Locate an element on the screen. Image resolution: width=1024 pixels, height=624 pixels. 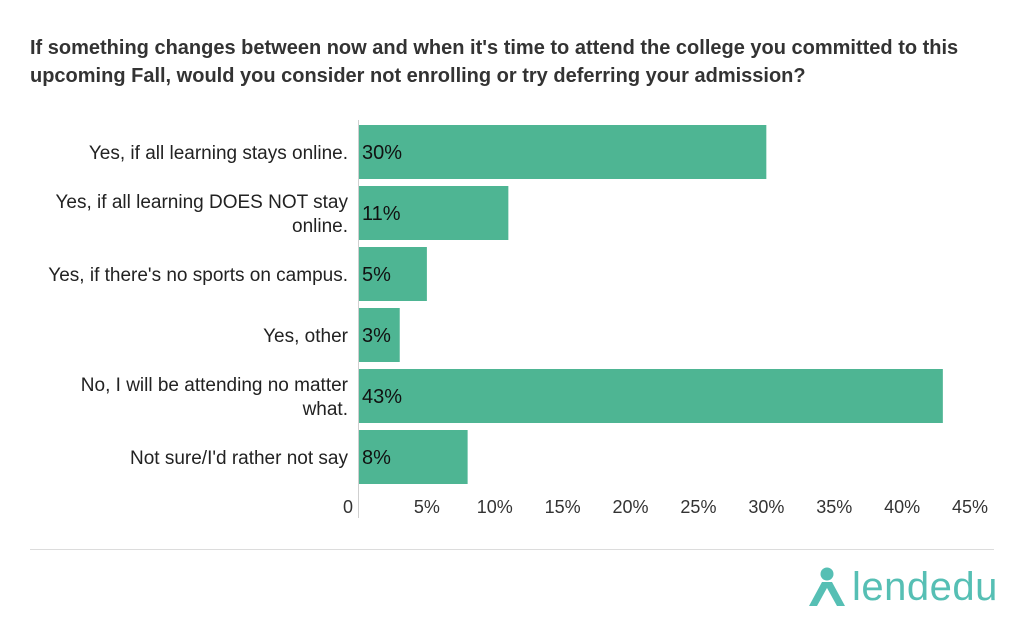
x-tick-label: 10% is located at coordinates (495, 507).